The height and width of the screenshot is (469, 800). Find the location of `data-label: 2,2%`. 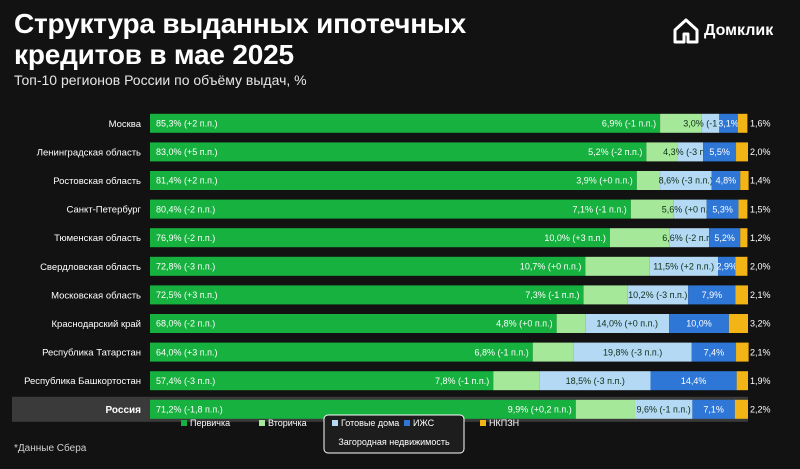

data-label: 2,2% is located at coordinates (760, 410).